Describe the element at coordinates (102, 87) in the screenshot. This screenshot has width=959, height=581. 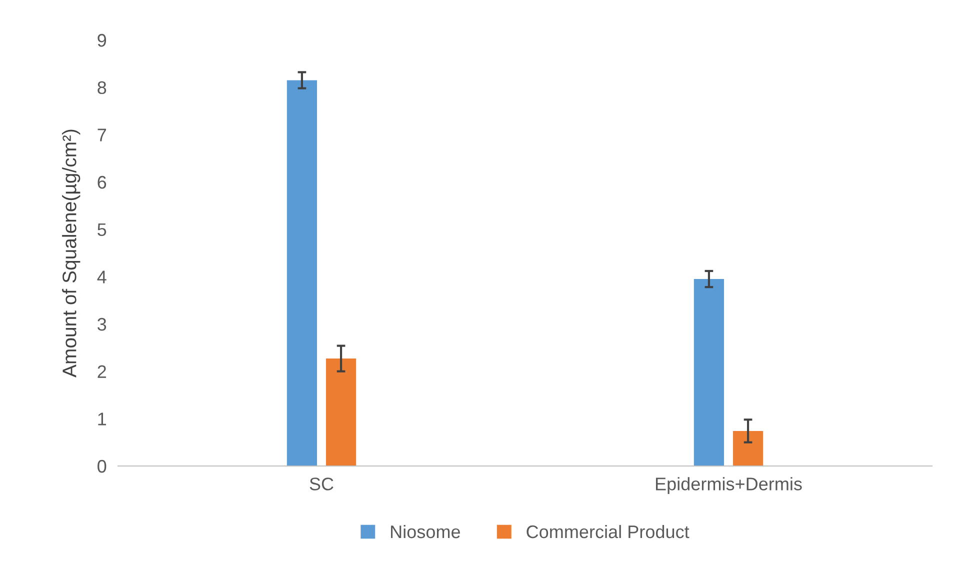
I see `y-tick-label: 8` at that location.